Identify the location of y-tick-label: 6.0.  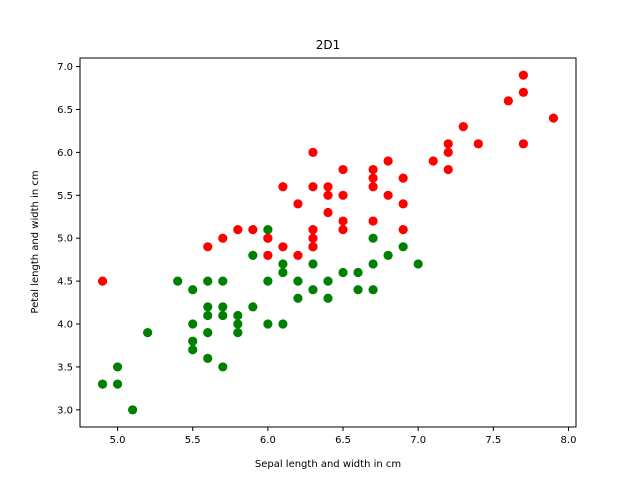
(65, 153).